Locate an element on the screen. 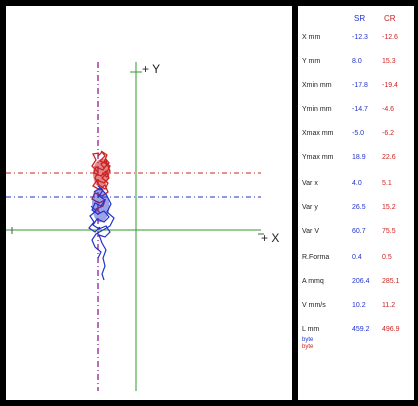  row-cr-value: -6.2 is located at coordinates (388, 133).